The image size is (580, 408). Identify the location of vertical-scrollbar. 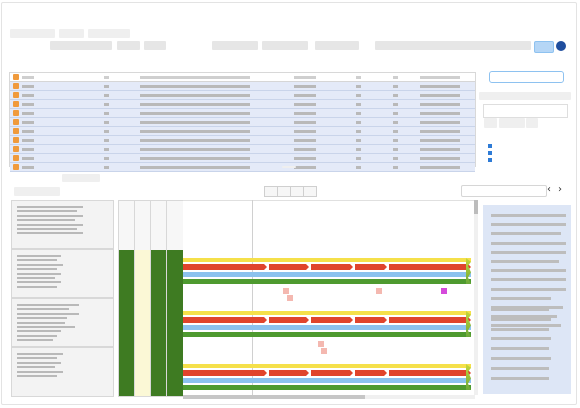
(476, 297).